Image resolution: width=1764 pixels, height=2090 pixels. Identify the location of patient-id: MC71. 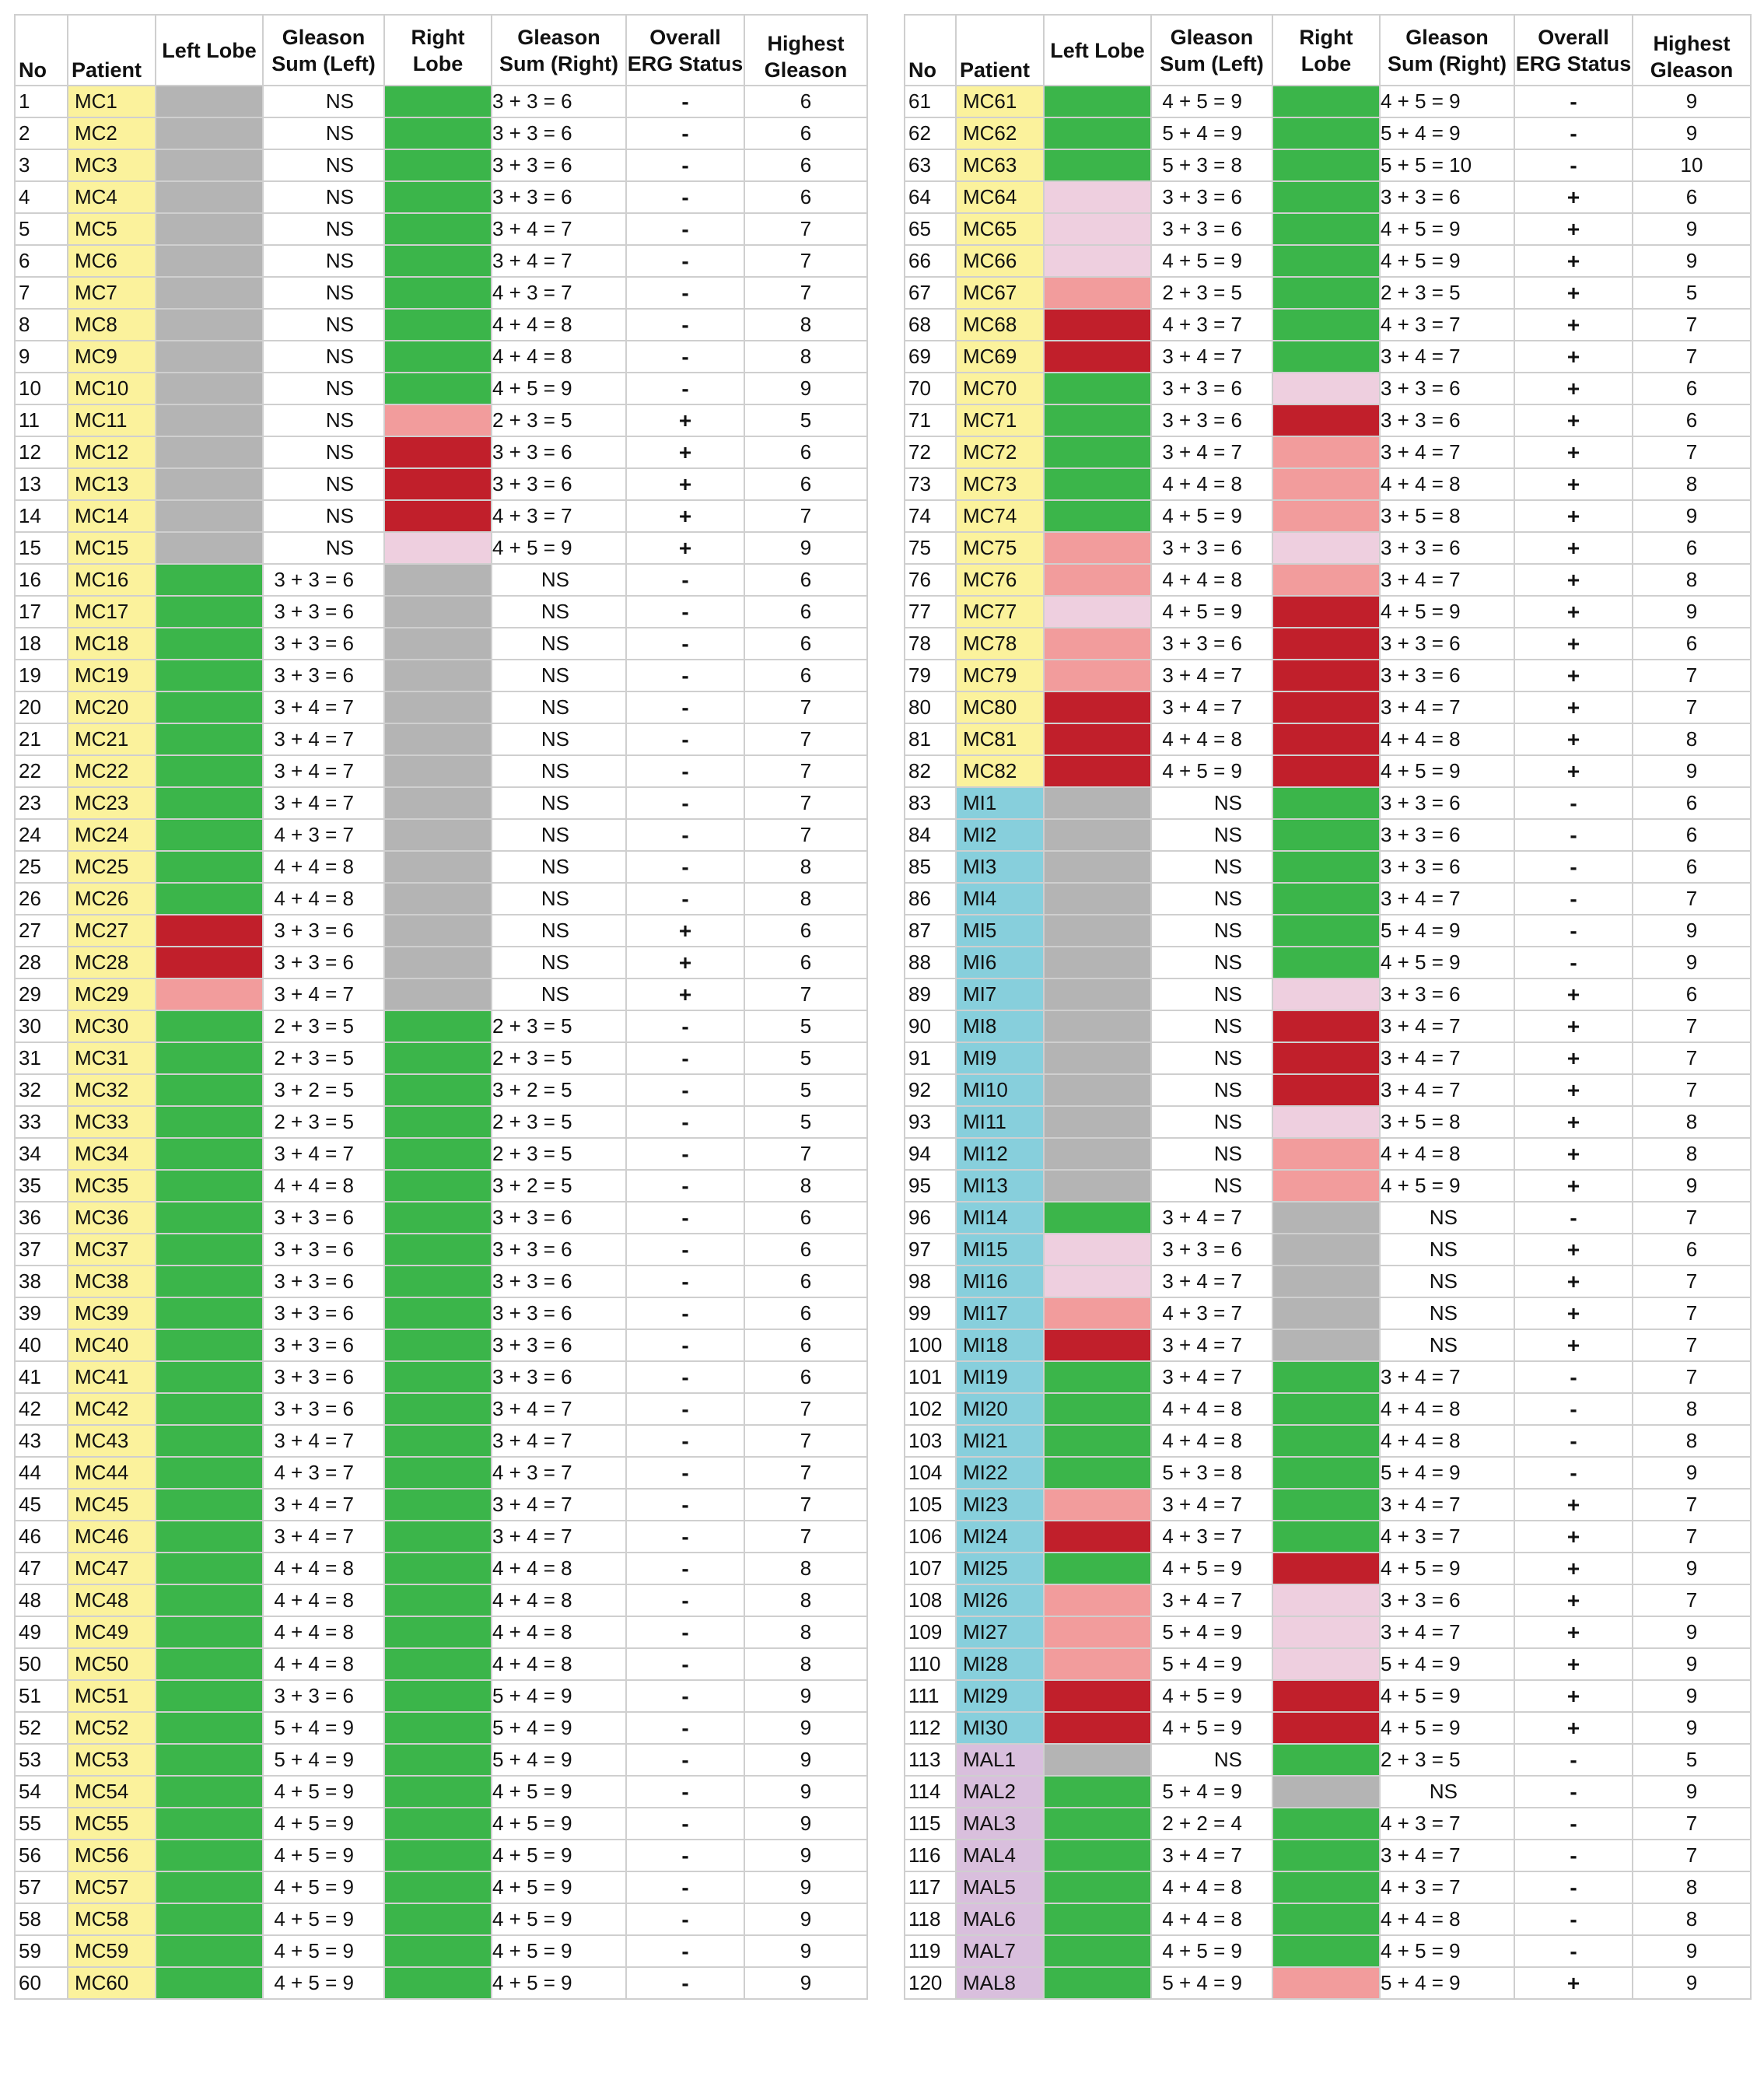
(1000, 421).